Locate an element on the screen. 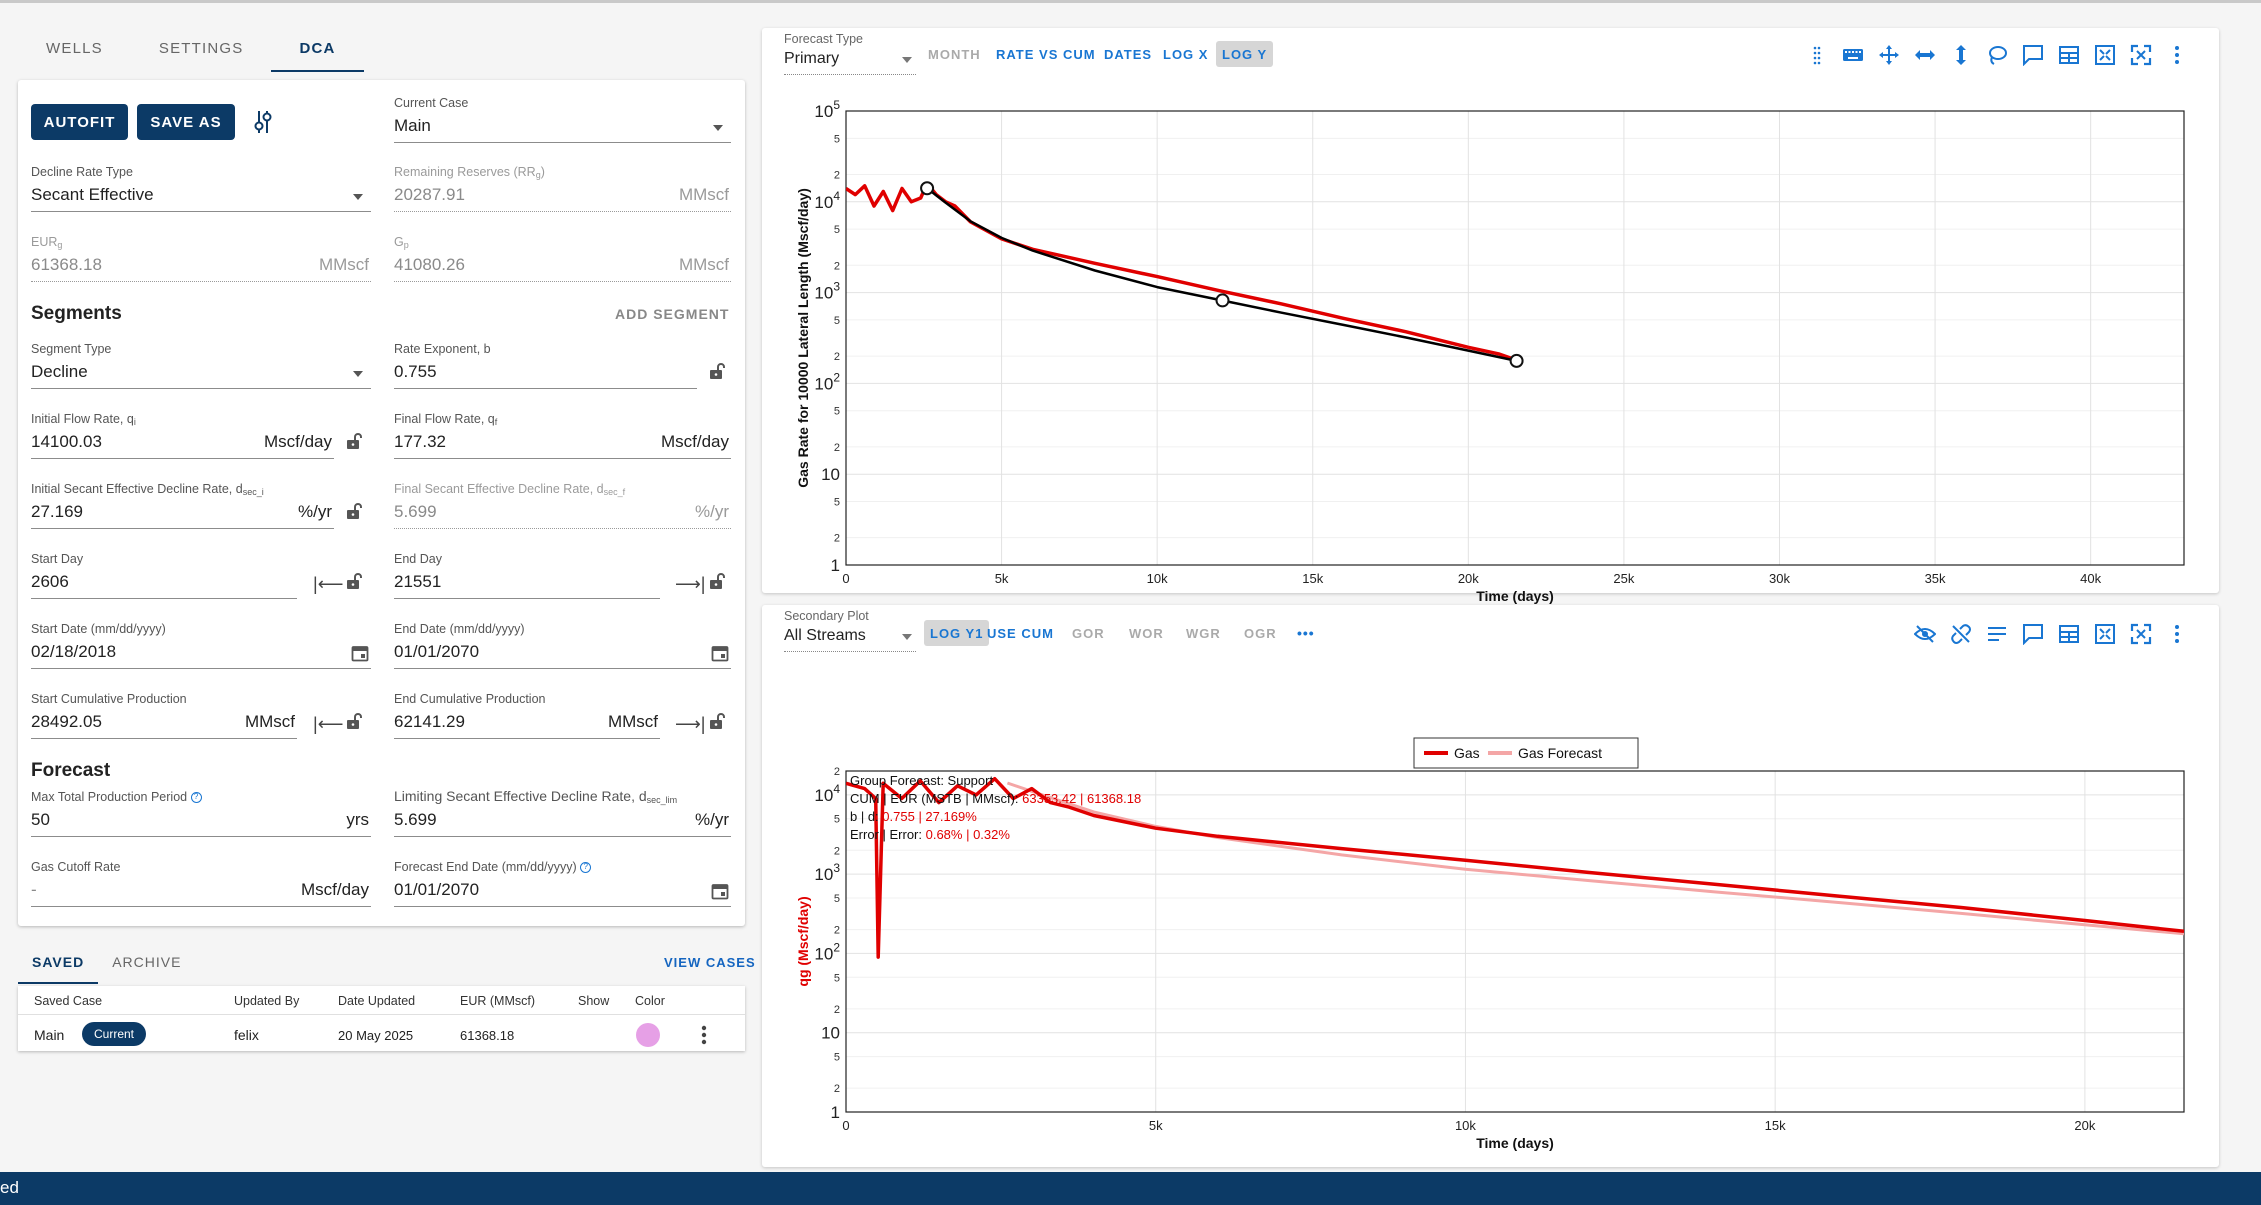 This screenshot has width=2261, height=1205. end-date-field: End Date (mm/dd/yyyy) 01/01/2070 is located at coordinates (562, 648).